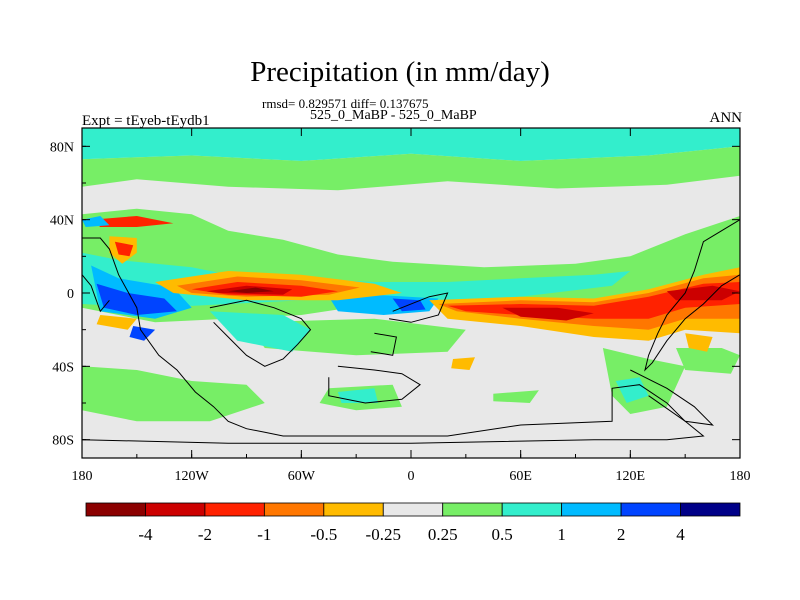 The width and height of the screenshot is (800, 600). I want to click on colorbar-label: 0.25, so click(443, 534).